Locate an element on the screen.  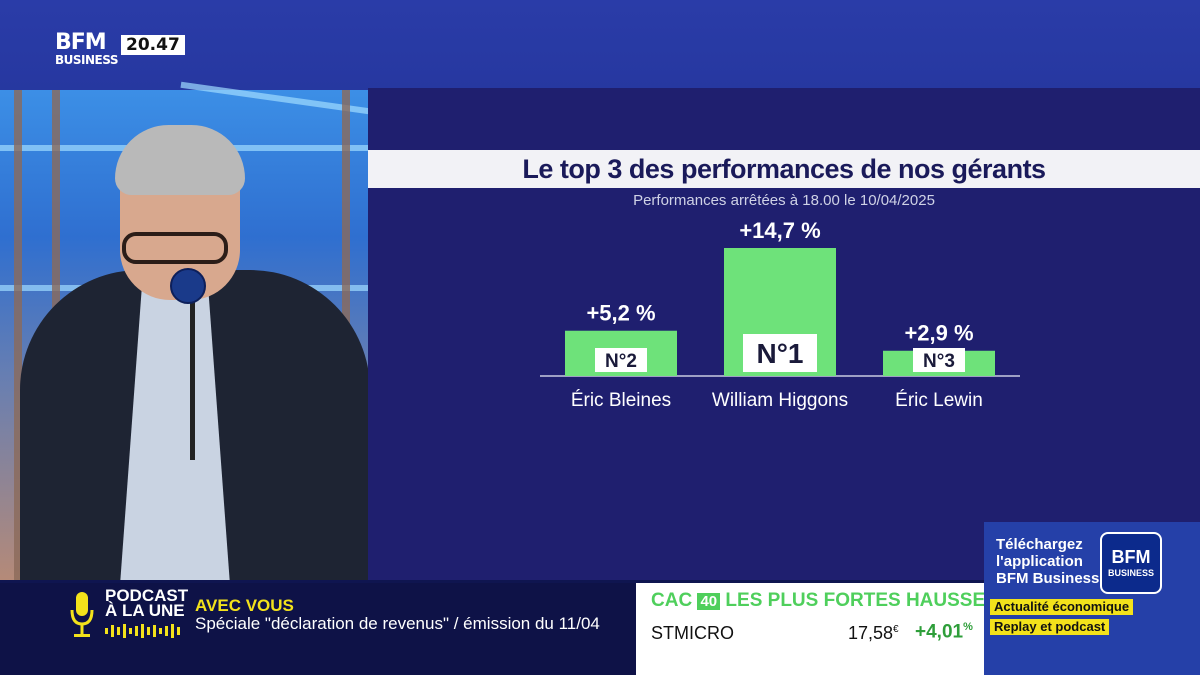
presenter-glasses is located at coordinates (175, 248).